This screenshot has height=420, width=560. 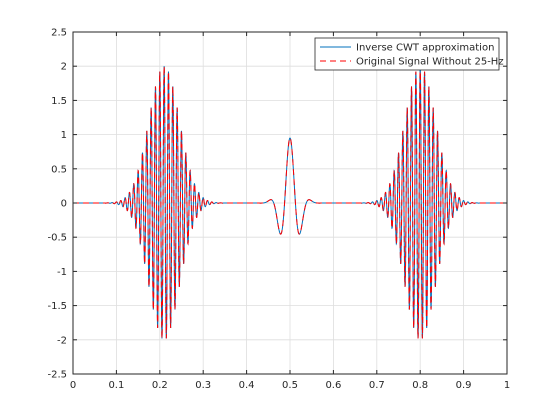 I want to click on x-tick-label: 0.6, so click(x=333, y=385).